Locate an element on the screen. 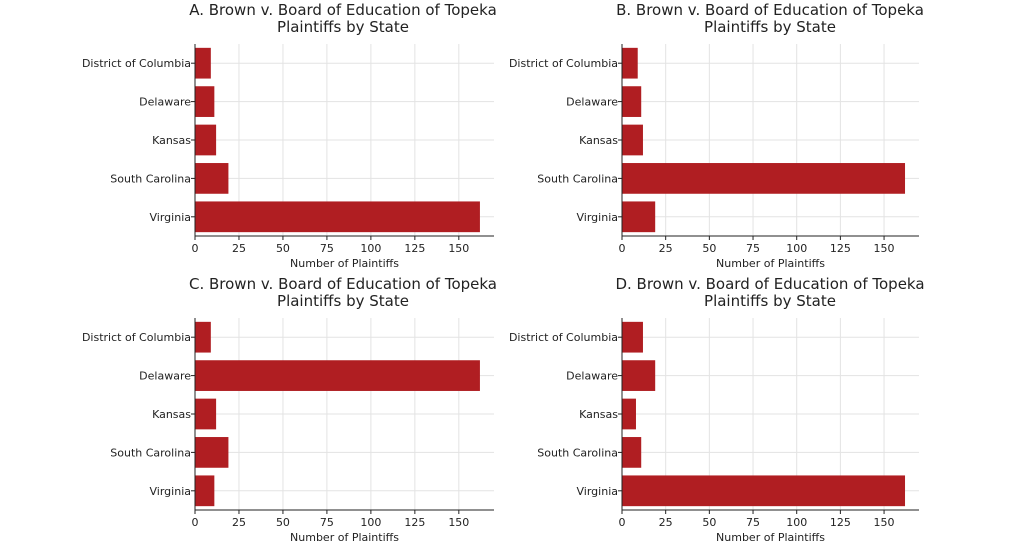 Image resolution: width=1024 pixels, height=559 pixels. chart-title: C. Brown v. Board of Education of Topeka is located at coordinates (343, 284).